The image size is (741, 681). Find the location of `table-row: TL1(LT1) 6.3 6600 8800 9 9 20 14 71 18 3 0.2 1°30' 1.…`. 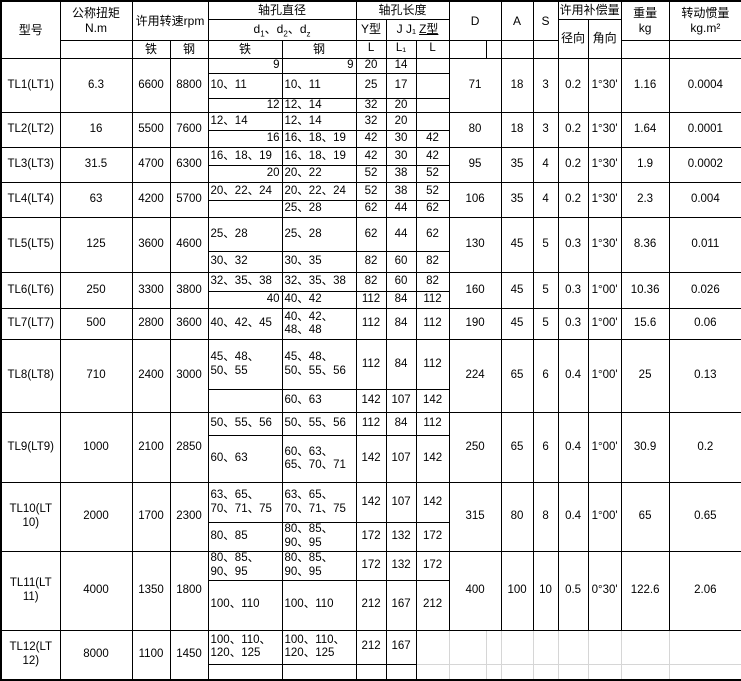

table-row: TL1(LT1) 6.3 6600 8800 9 9 20 14 71 18 3 0.2 1°30' 1.… is located at coordinates (370, 85).